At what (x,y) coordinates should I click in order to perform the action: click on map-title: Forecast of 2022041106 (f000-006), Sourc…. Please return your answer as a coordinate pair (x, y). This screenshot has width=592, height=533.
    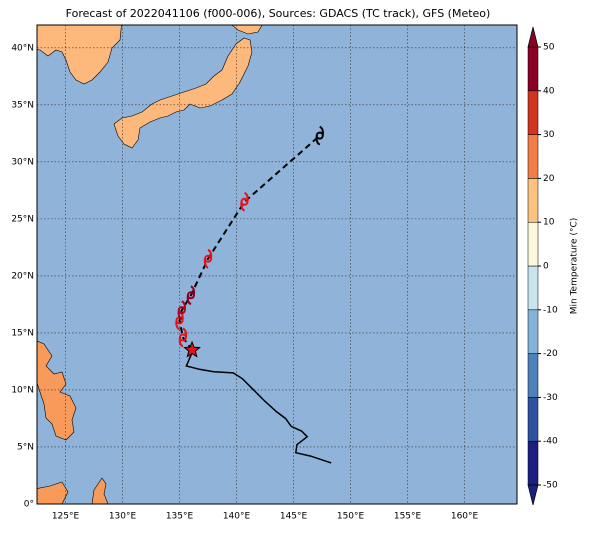
    Looking at the image, I should click on (278, 13).